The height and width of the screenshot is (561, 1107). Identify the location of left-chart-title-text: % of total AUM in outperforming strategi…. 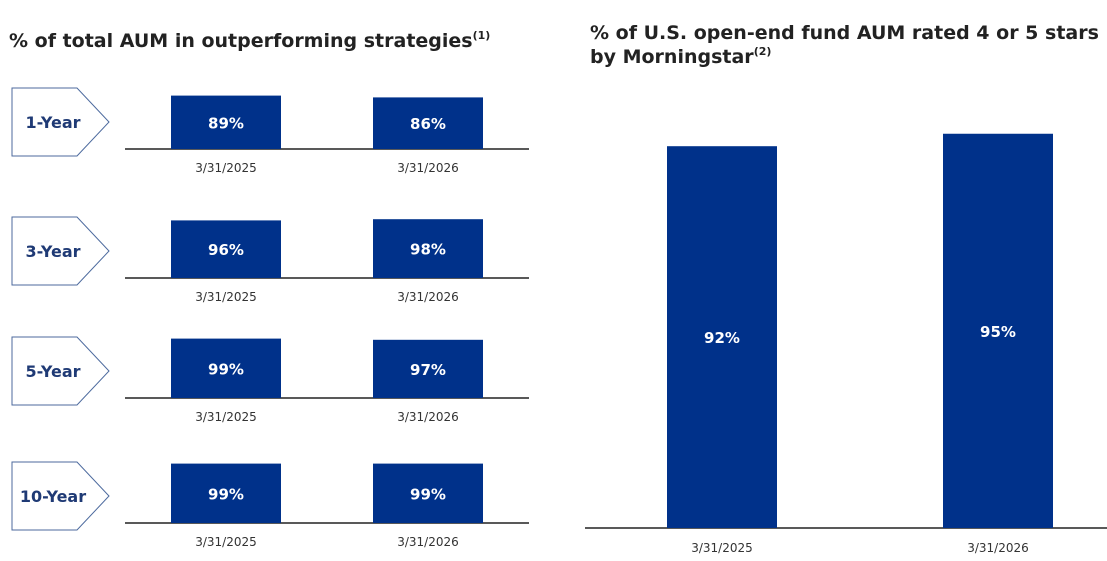
(241, 41).